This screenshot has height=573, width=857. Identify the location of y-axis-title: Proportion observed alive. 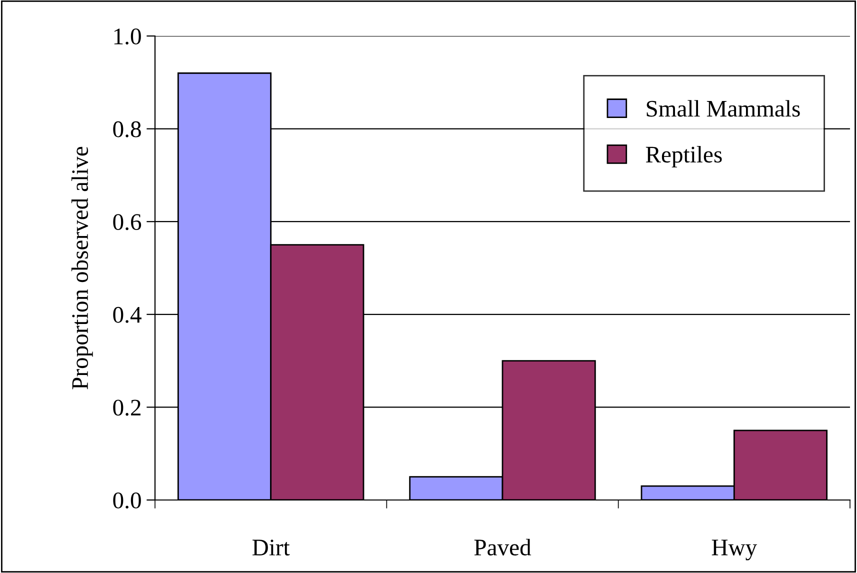
(82, 268).